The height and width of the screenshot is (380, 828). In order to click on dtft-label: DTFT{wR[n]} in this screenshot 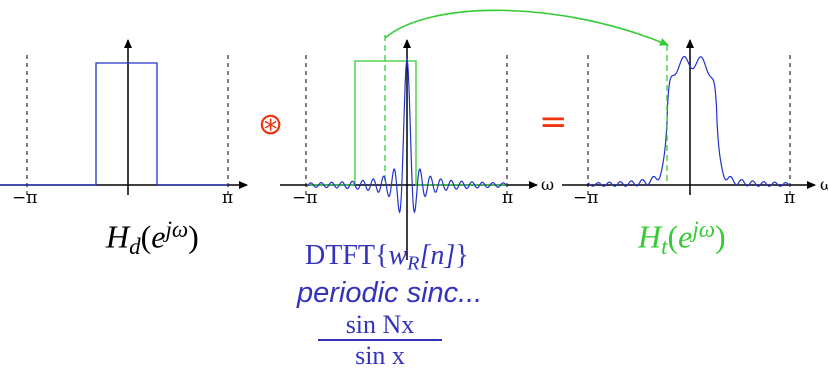, I will do `click(387, 258)`.